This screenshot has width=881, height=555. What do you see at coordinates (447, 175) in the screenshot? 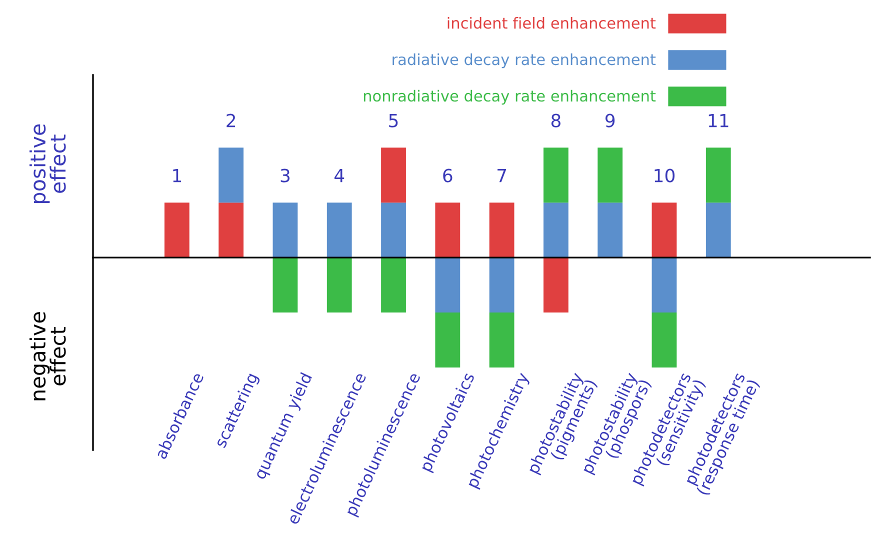
I see `annotation: 6` at bounding box center [447, 175].